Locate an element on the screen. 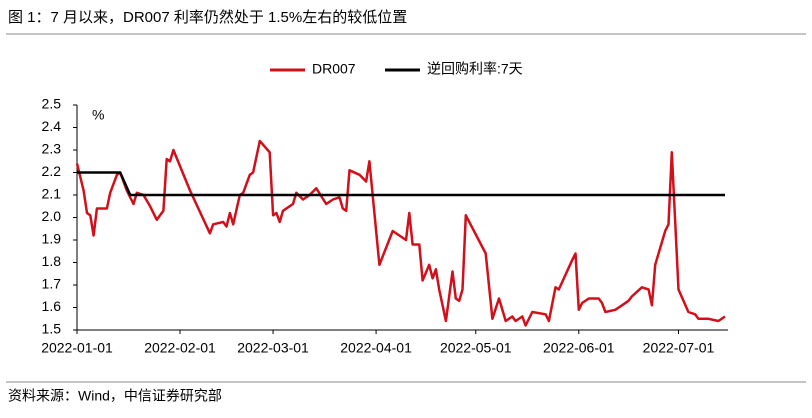 The width and height of the screenshot is (812, 418). source-note: 资料来源：Wind，中信证券研究部 is located at coordinates (115, 396).